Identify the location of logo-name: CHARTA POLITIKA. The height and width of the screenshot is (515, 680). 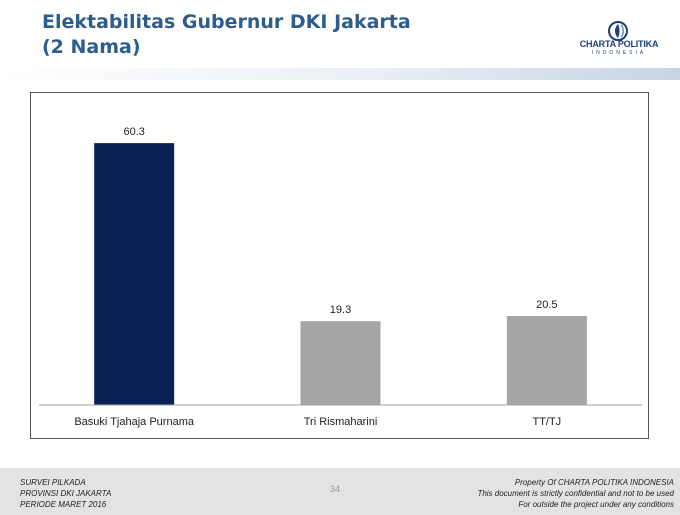
(619, 44).